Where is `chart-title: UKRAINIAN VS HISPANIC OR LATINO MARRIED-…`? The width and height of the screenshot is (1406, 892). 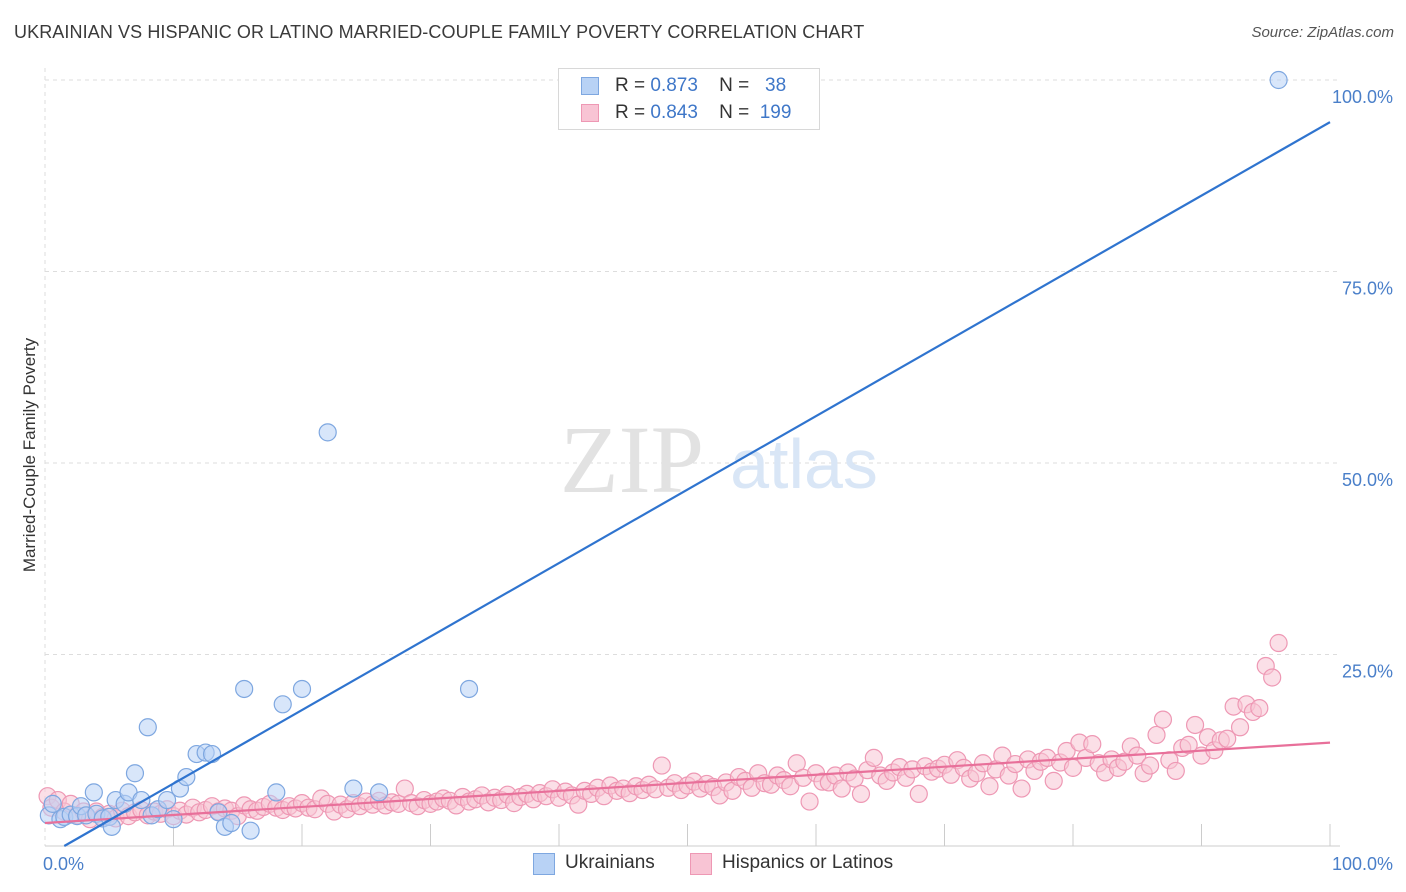
chart-title: UKRAINIAN VS HISPANIC OR LATINO MARRIED-… is located at coordinates (439, 32).